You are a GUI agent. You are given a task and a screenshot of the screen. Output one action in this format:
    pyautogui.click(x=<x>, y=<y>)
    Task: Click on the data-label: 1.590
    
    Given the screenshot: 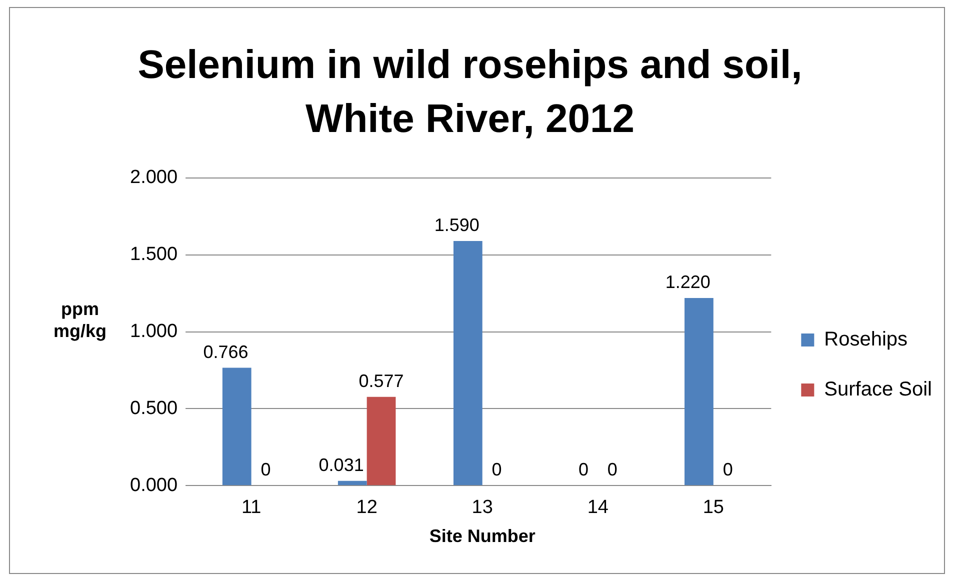 What is the action you would take?
    pyautogui.click(x=457, y=225)
    